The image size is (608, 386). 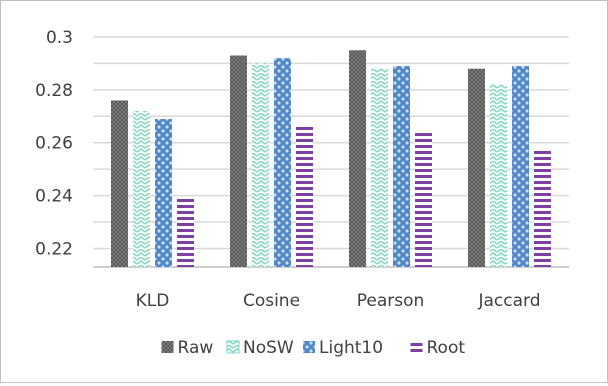 What do you see at coordinates (508, 301) in the screenshot?
I see `x-category-label: Jaccard` at bounding box center [508, 301].